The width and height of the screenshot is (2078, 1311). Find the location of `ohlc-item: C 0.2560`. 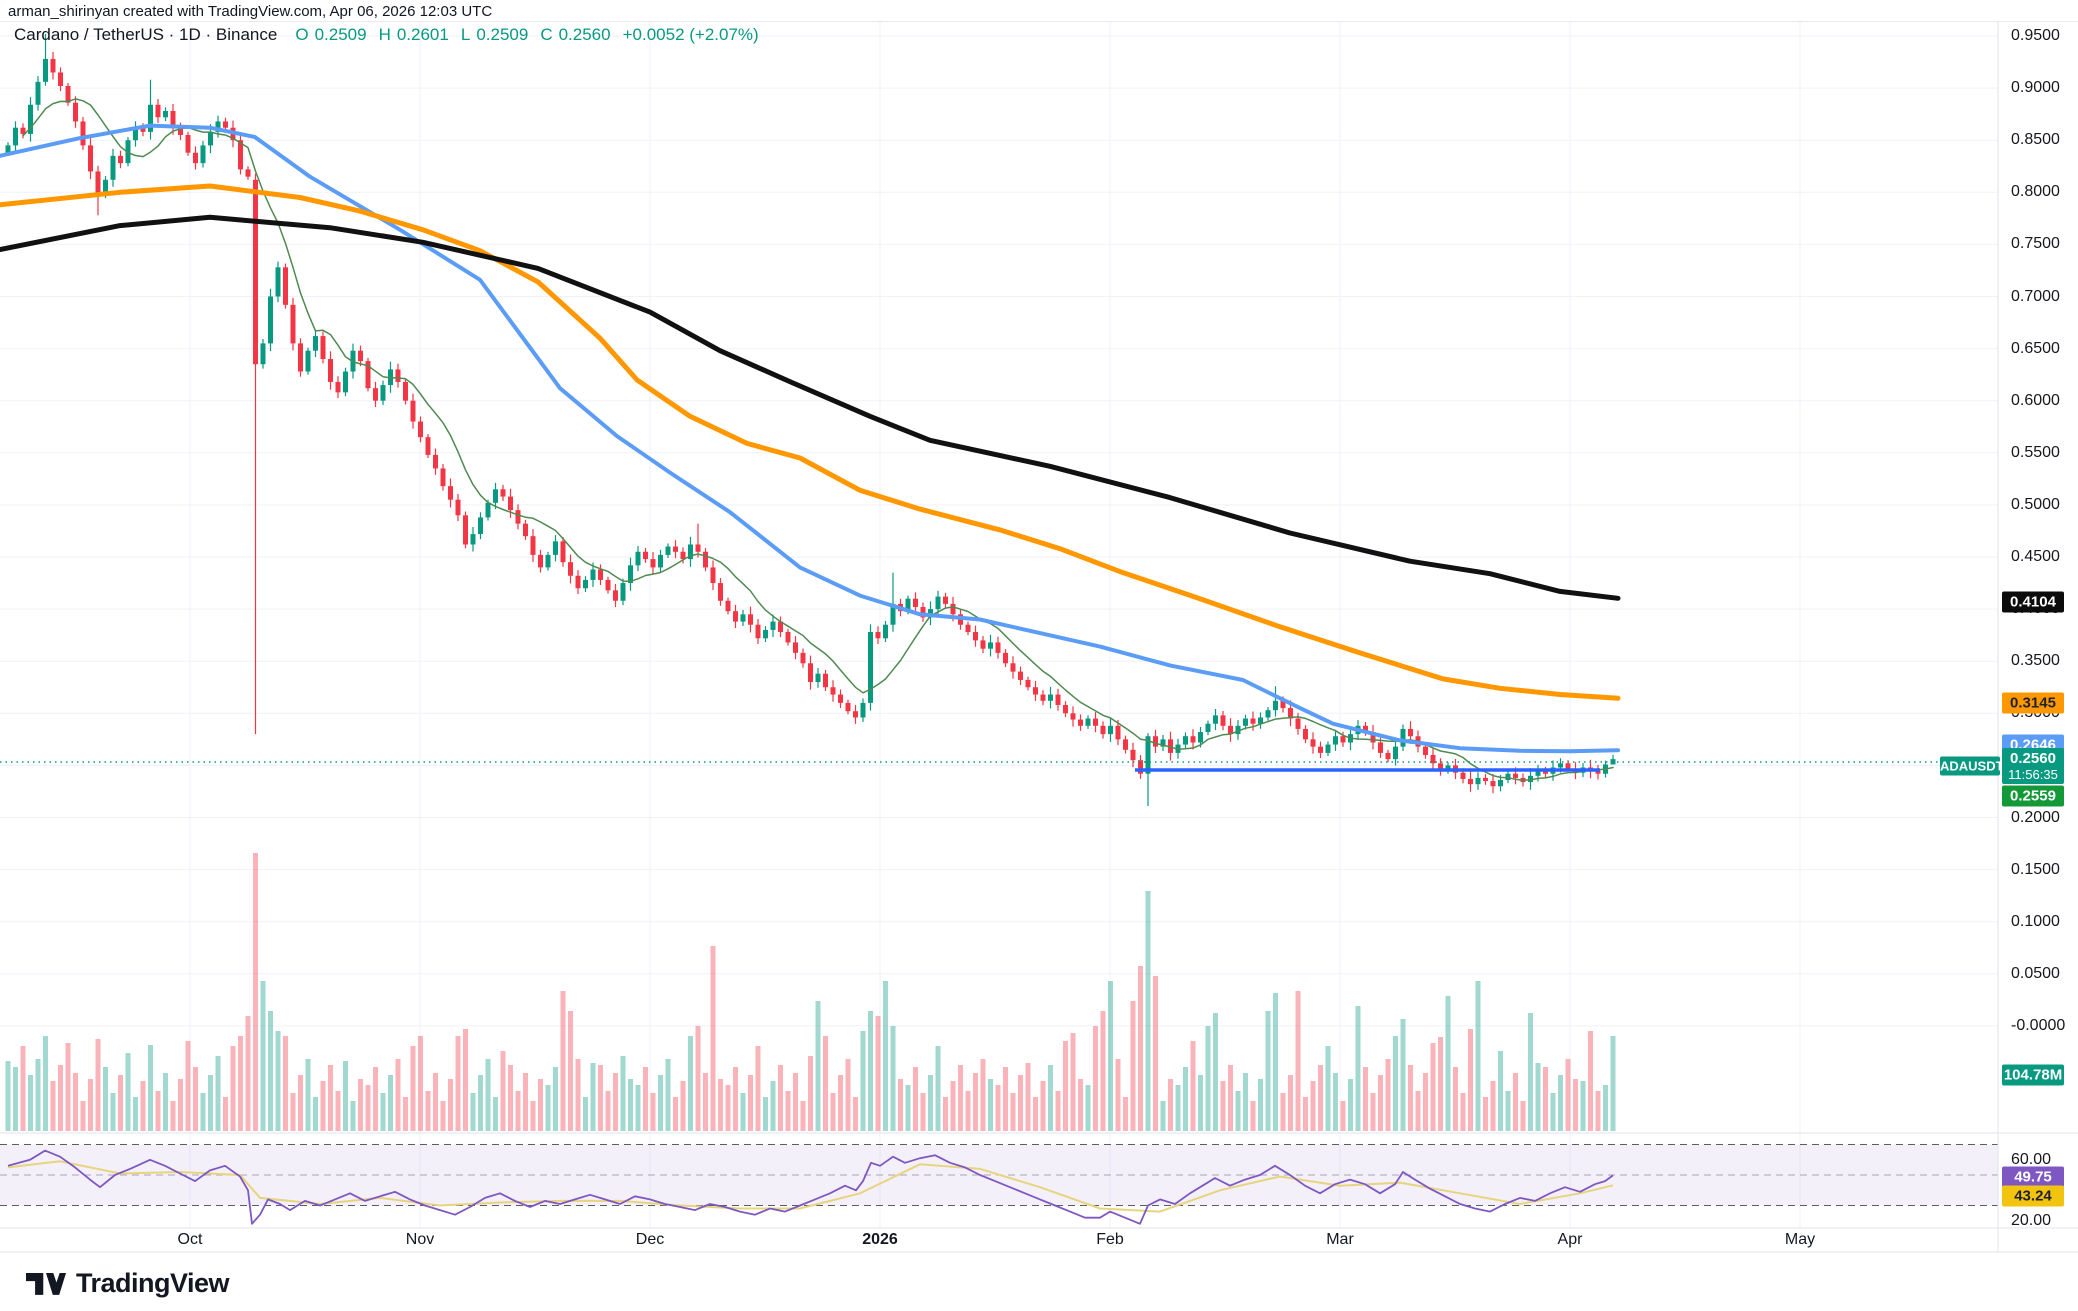

ohlc-item: C 0.2560 is located at coordinates (575, 34).